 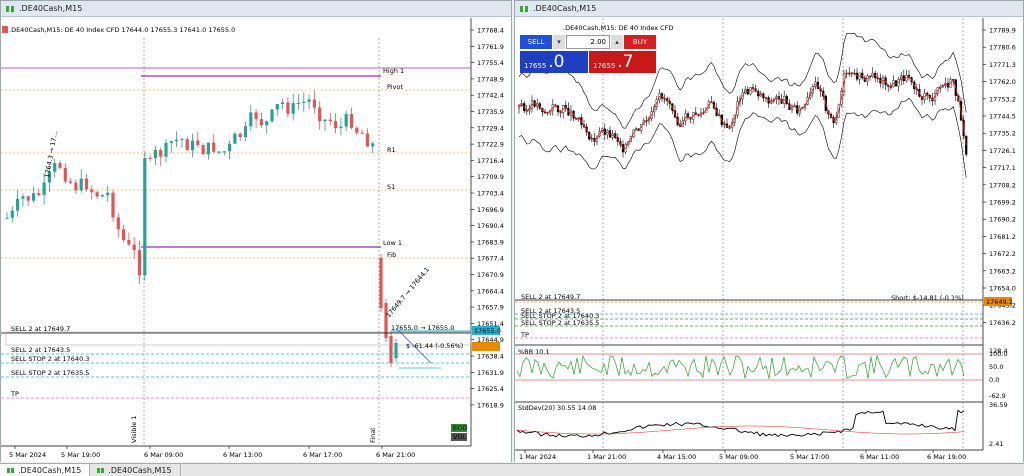 What do you see at coordinates (135, 470) in the screenshot?
I see `tab-chart-2: .DE40Cash,M15` at bounding box center [135, 470].